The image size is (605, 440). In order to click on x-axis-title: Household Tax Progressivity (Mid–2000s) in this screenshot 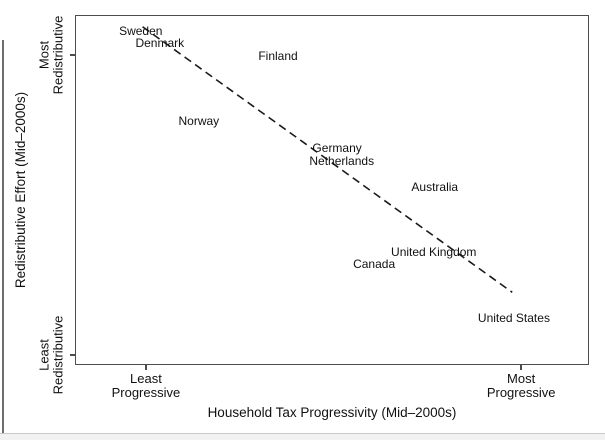, I will do `click(332, 412)`.